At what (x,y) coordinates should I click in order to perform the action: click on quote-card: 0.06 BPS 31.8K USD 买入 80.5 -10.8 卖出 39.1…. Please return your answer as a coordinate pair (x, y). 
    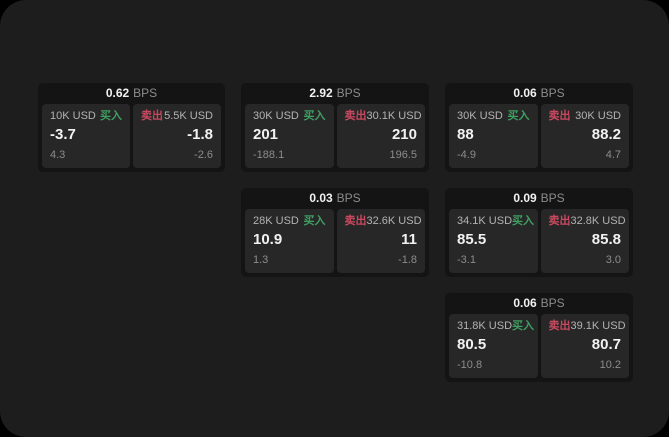
    Looking at the image, I should click on (539, 337).